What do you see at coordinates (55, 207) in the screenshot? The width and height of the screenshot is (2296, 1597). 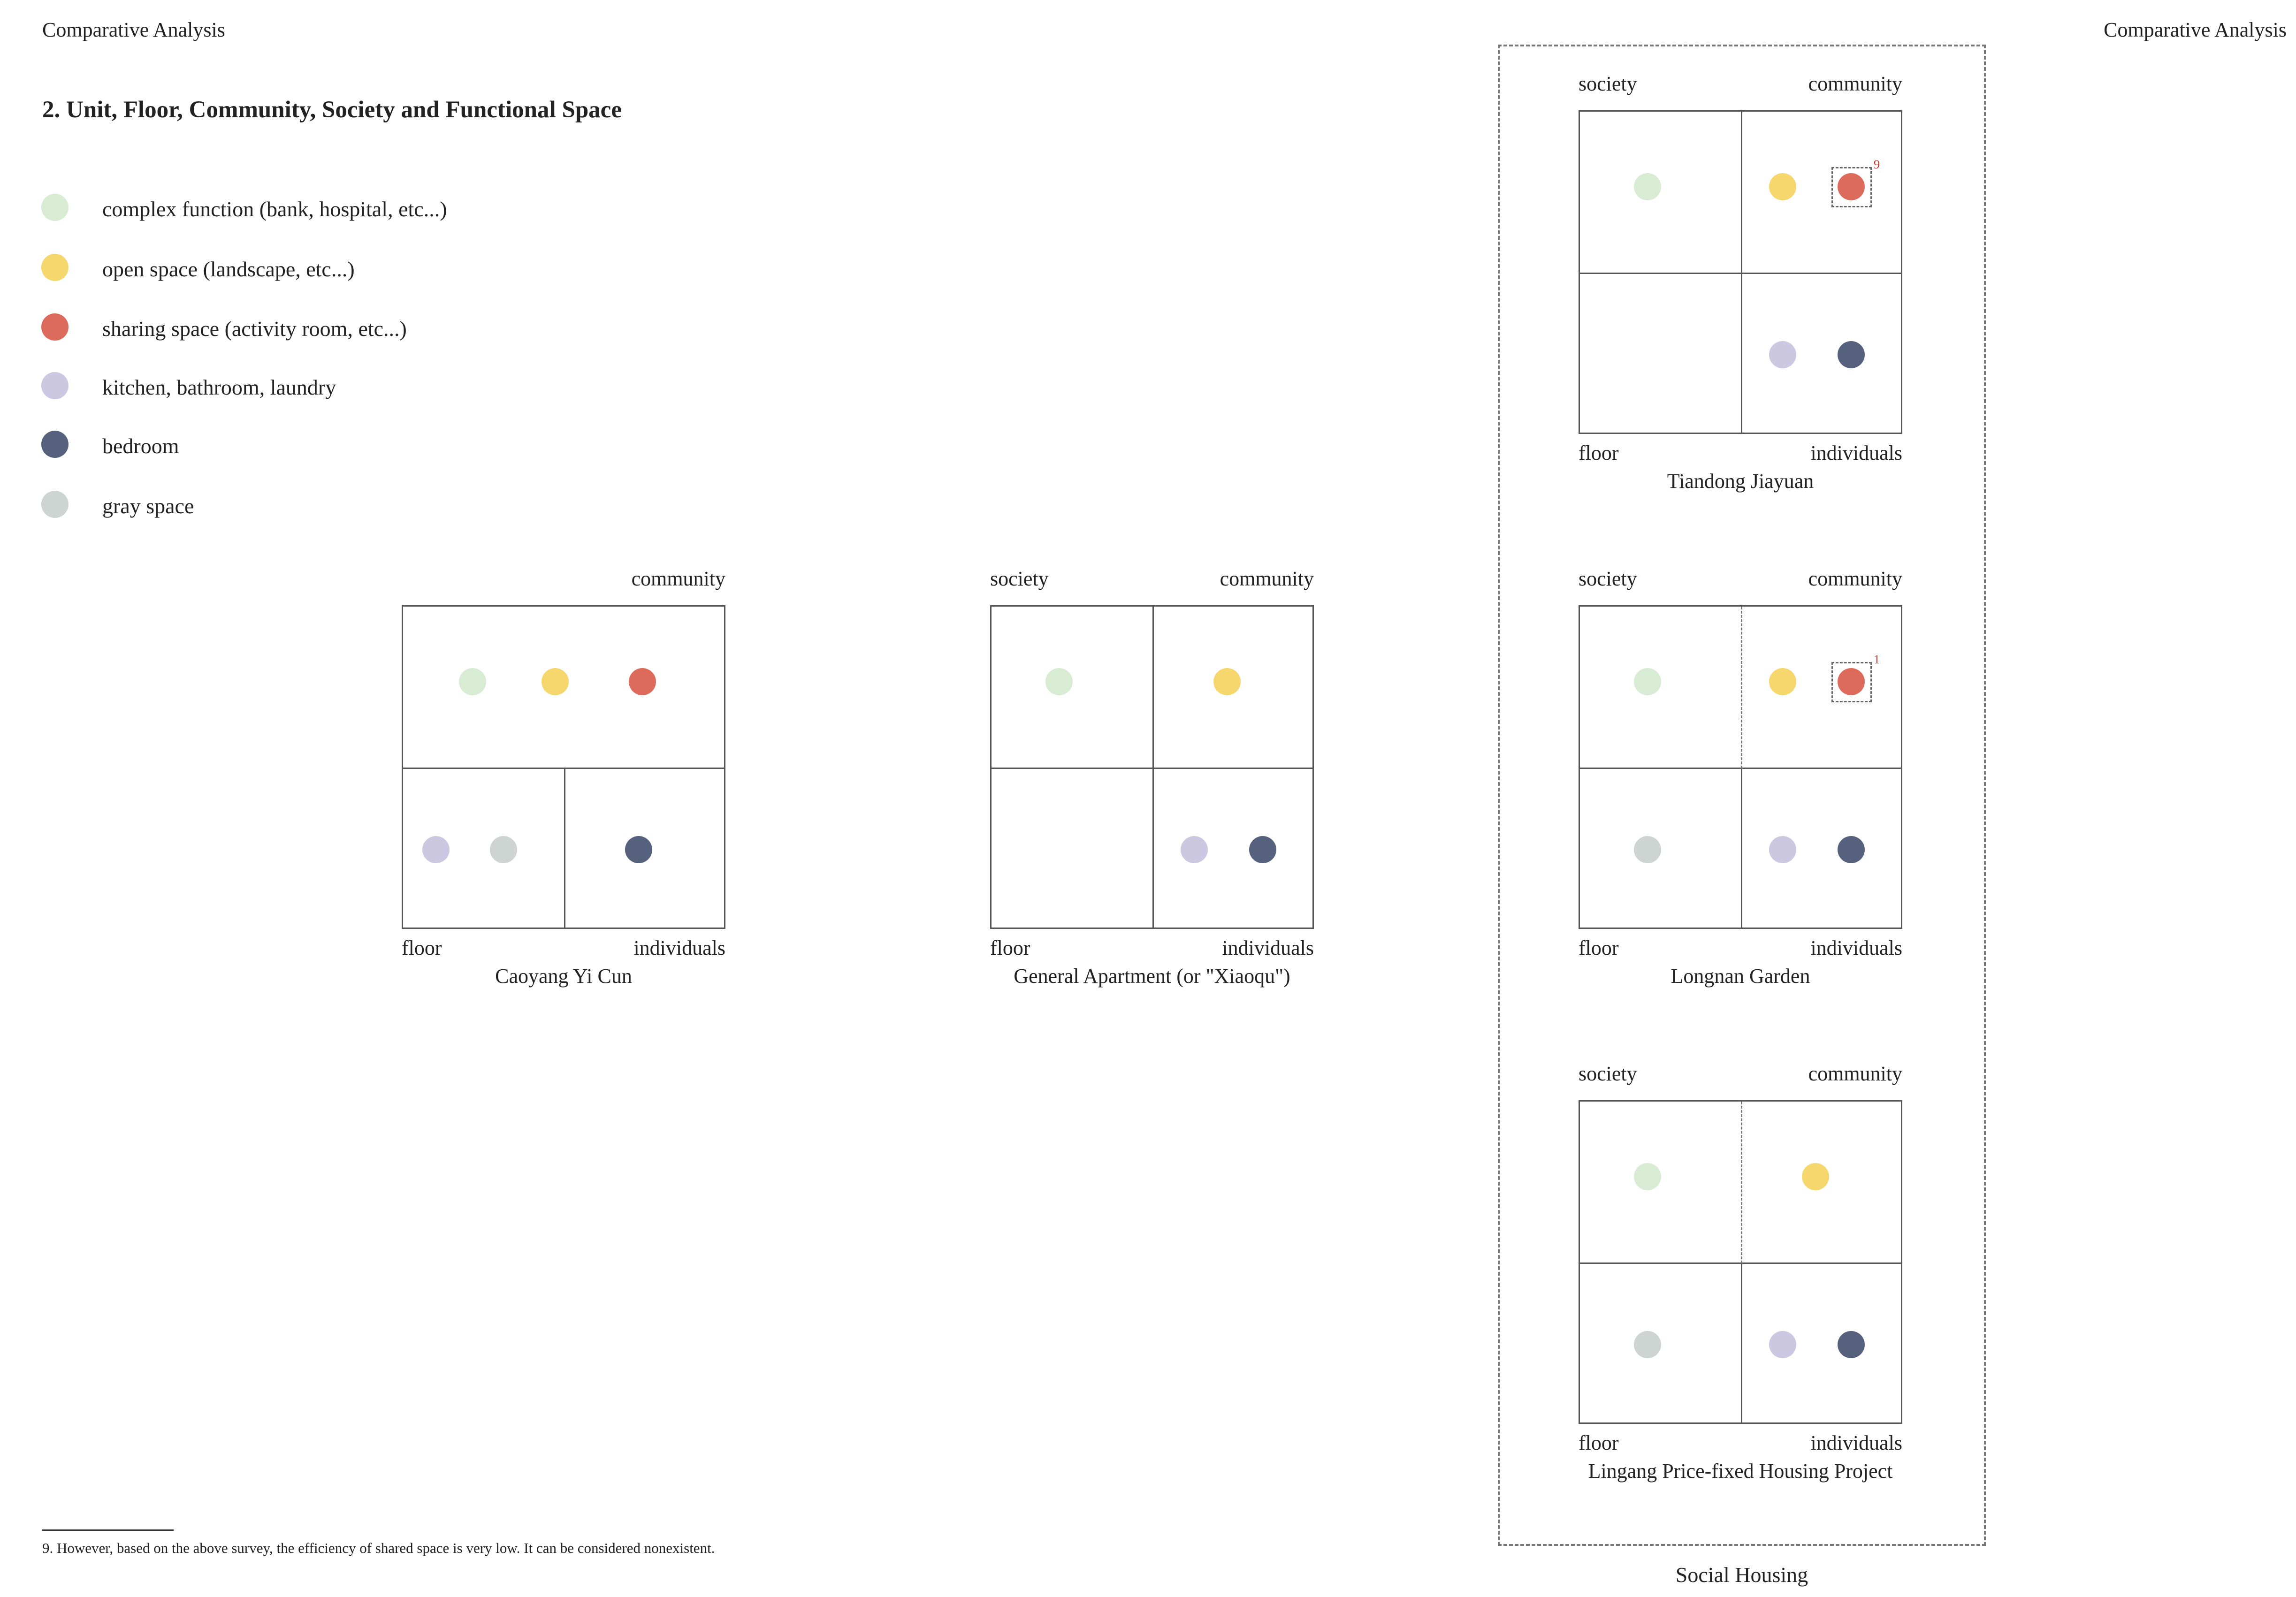 I see `complex-function-dot` at bounding box center [55, 207].